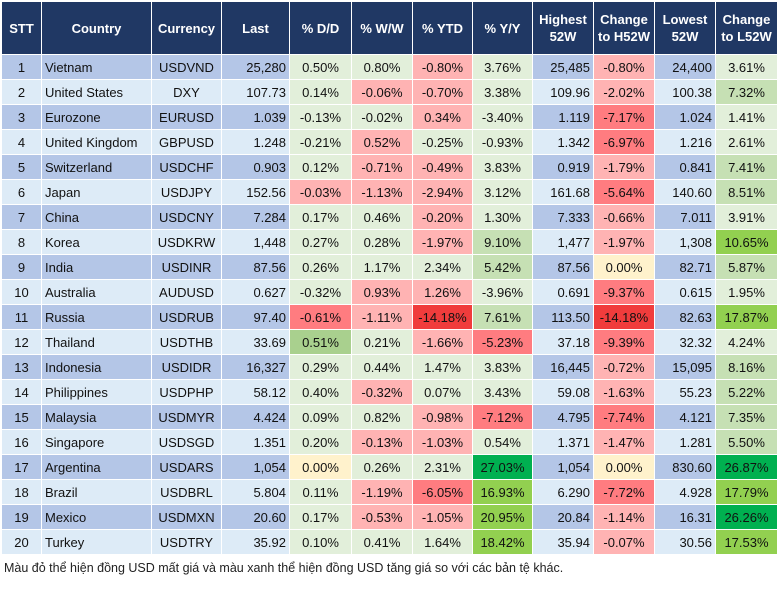 The height and width of the screenshot is (603, 777). Describe the element at coordinates (563, 217) in the screenshot. I see `cell-highest-52w: 7.333` at that location.